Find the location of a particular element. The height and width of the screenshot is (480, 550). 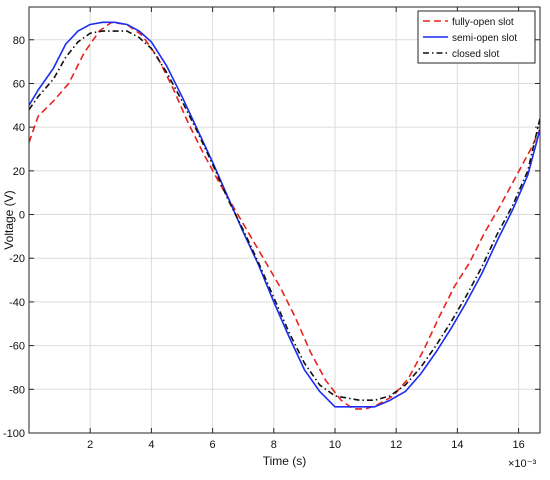

legend: fully-open slot semi-open slot closed slot is located at coordinates (476, 37).